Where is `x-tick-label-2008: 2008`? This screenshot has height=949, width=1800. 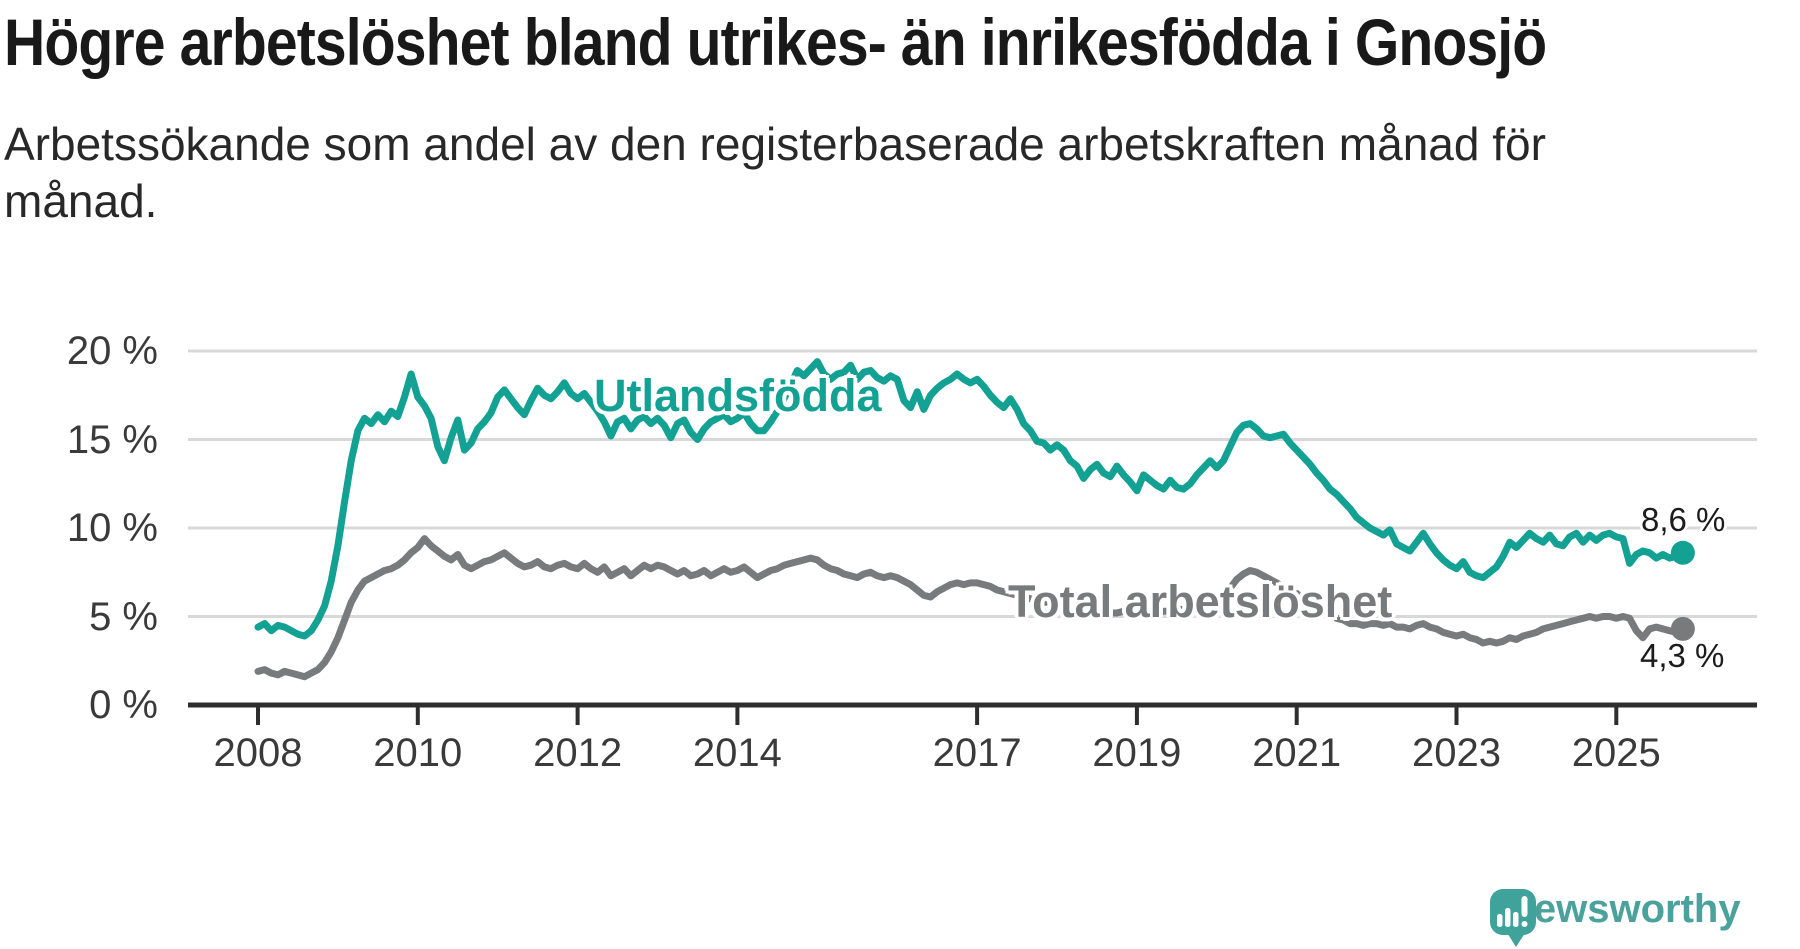
x-tick-label-2008: 2008 is located at coordinates (258, 753).